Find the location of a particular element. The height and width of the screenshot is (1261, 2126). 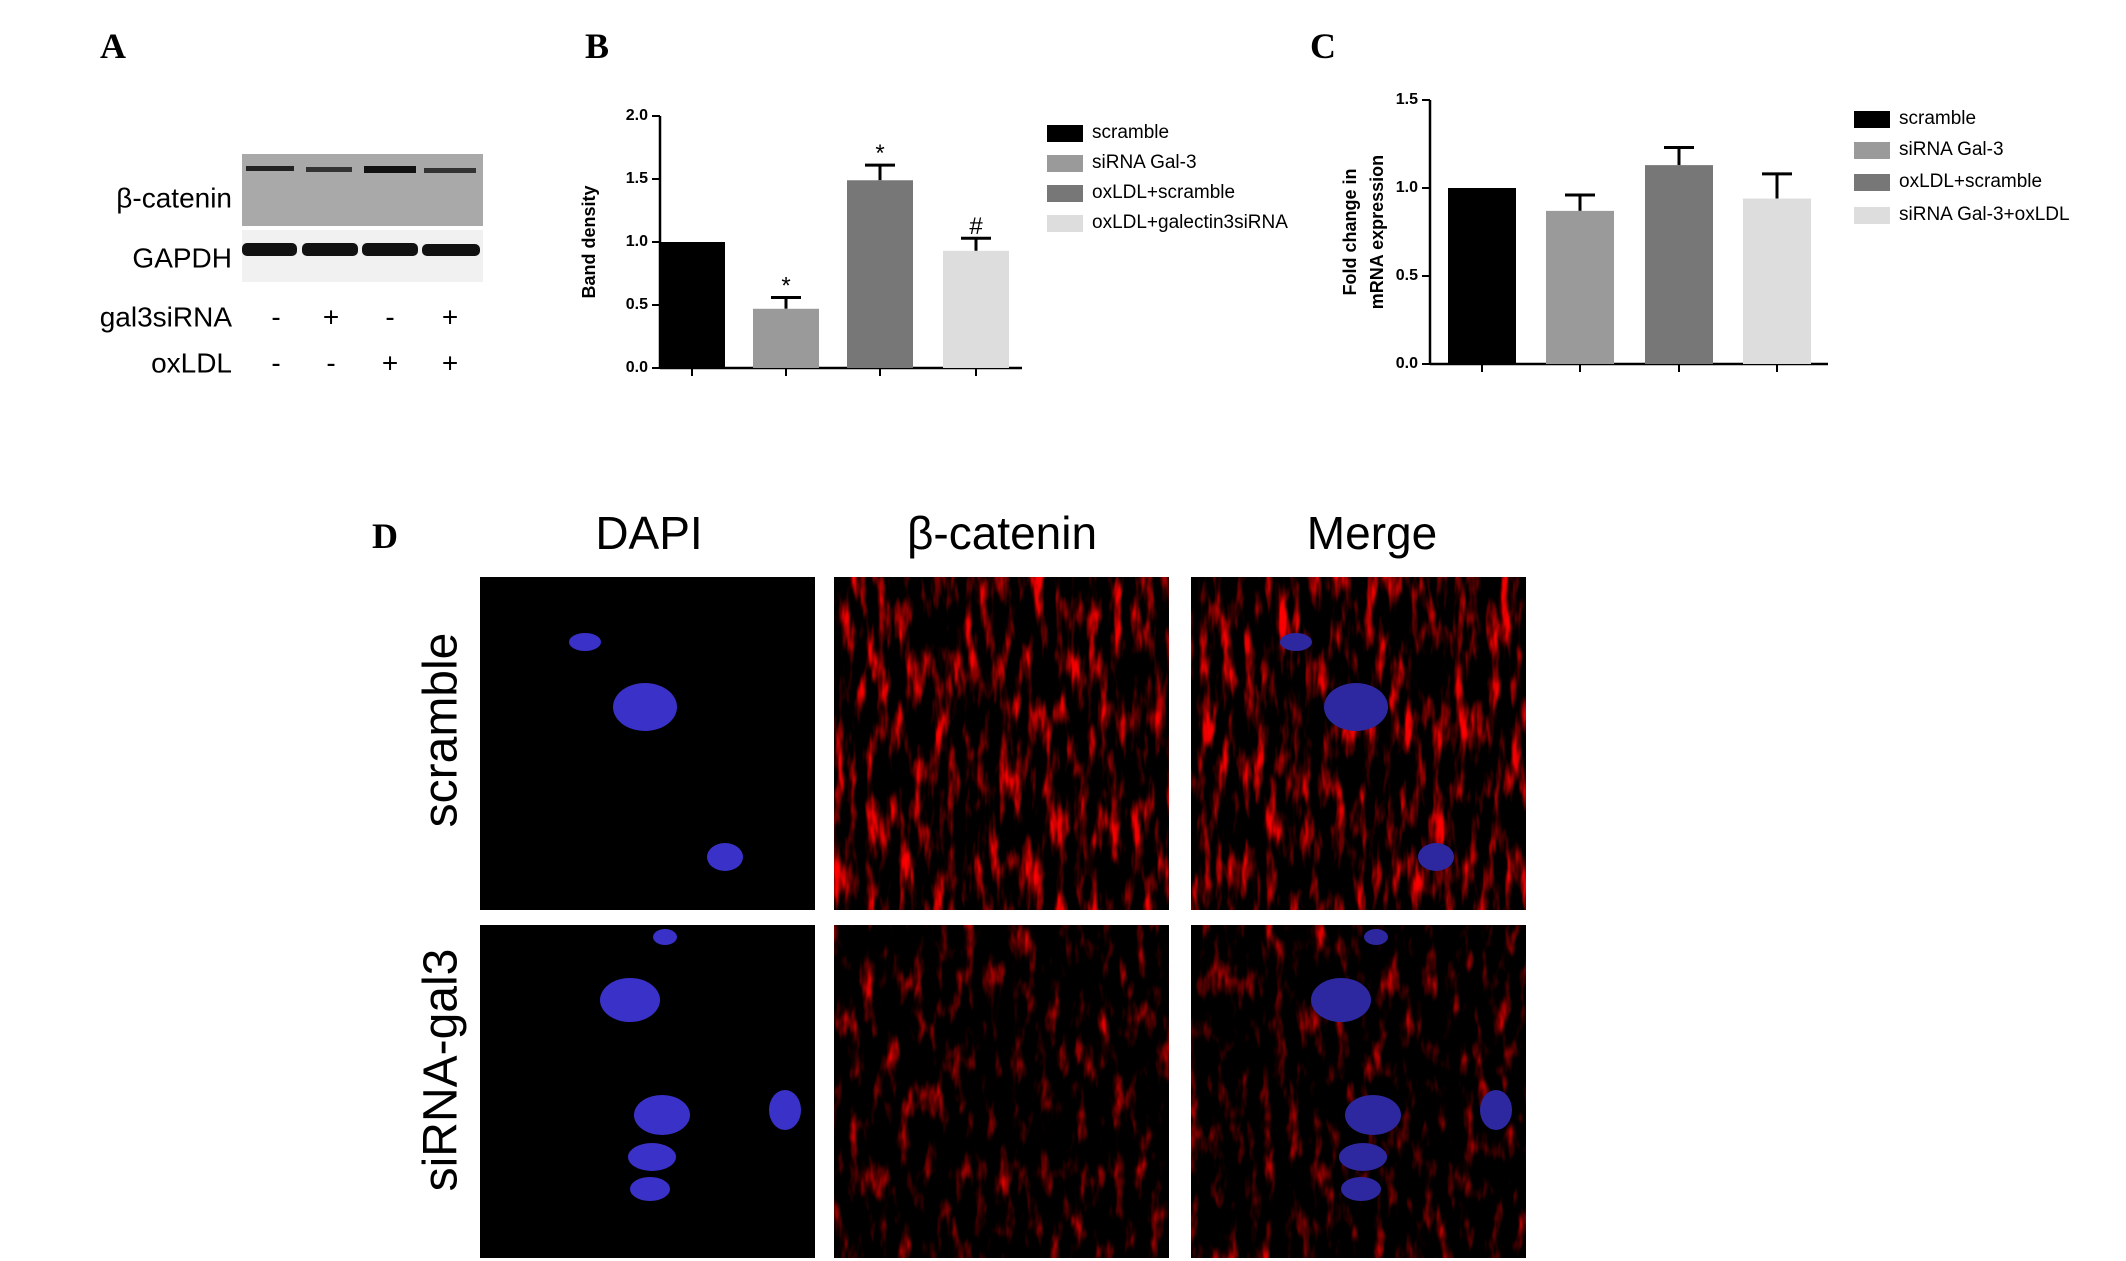

blot-row-label: β-catenin is located at coordinates (174, 197).